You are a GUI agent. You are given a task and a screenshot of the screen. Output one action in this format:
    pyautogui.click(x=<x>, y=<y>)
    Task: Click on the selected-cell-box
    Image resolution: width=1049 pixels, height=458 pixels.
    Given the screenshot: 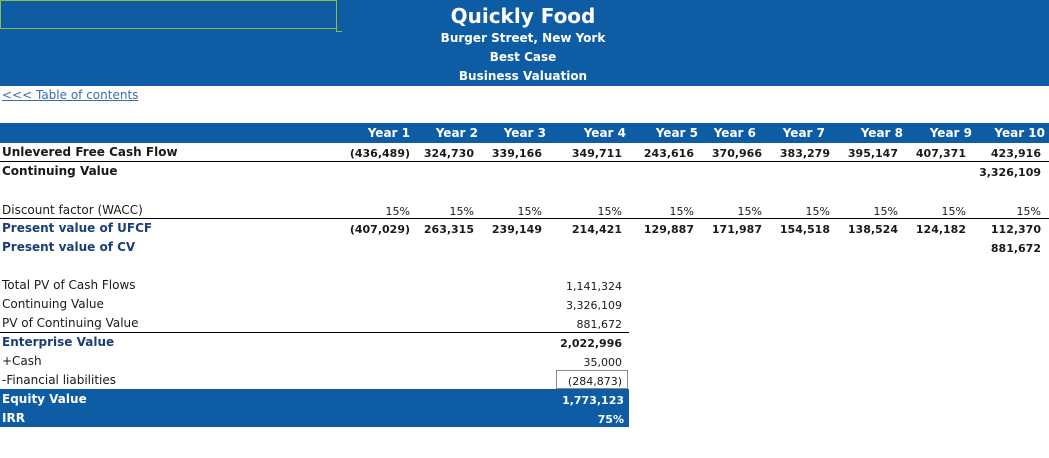 What is the action you would take?
    pyautogui.click(x=168, y=14)
    